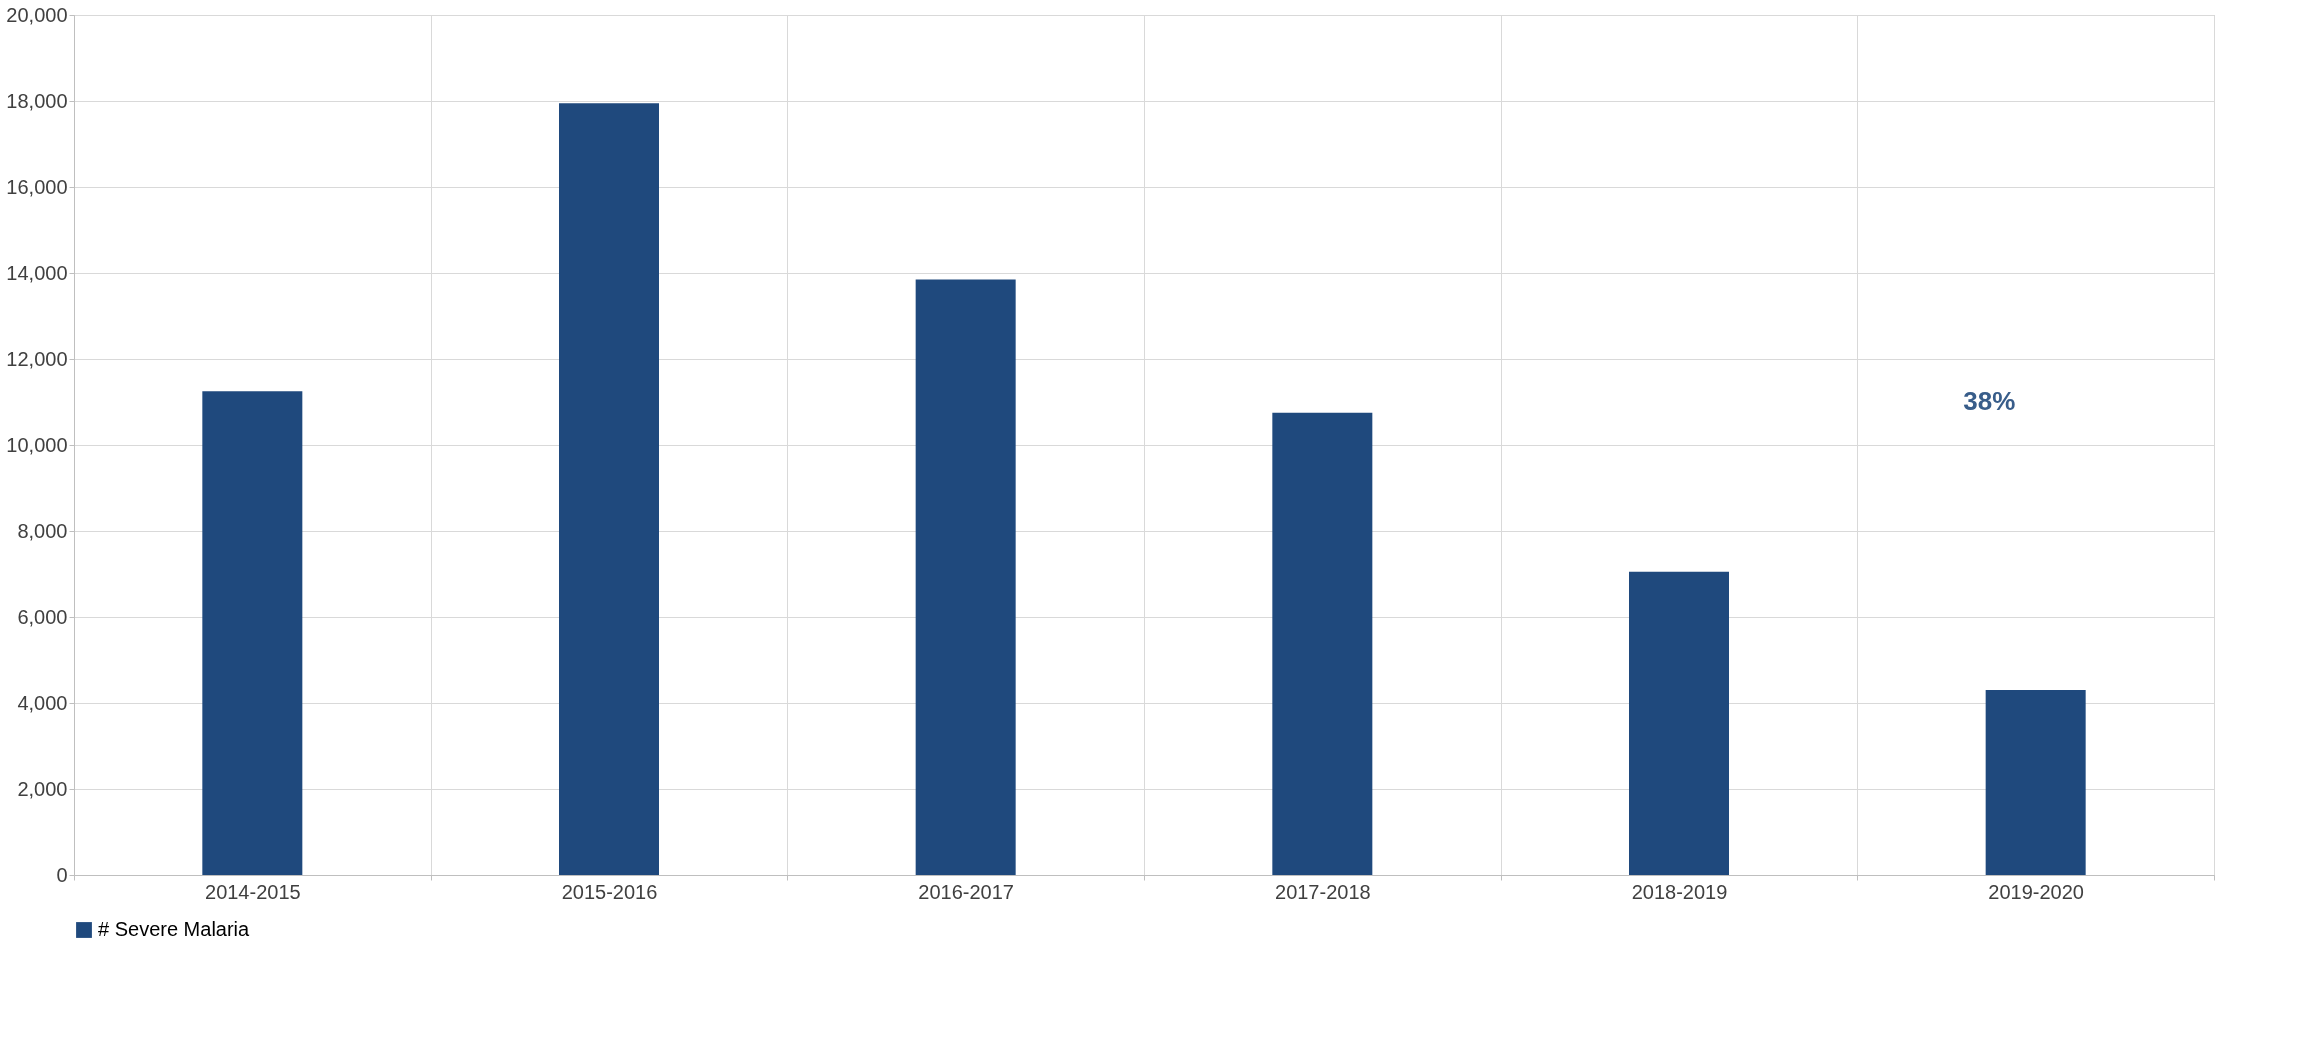 Image resolution: width=2312 pixels, height=1046 pixels. What do you see at coordinates (1323, 891) in the screenshot?
I see `x-tick-label: 2017-2018` at bounding box center [1323, 891].